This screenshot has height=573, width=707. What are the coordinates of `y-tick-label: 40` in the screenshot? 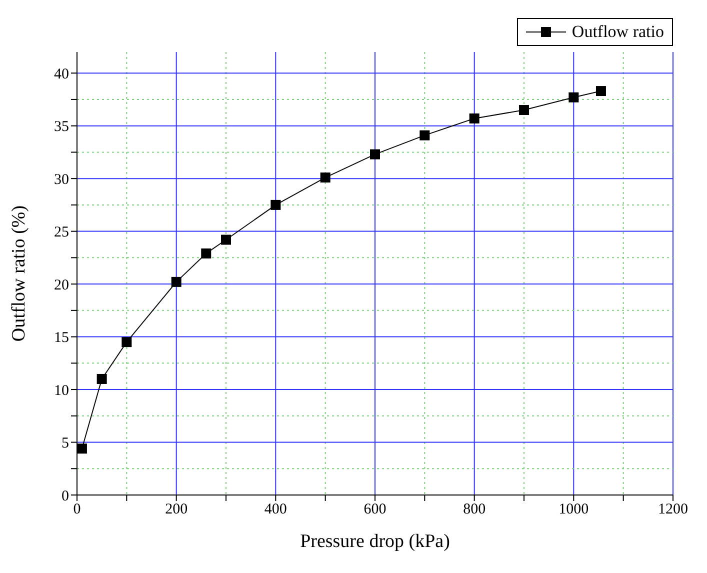 It's located at (61, 74).